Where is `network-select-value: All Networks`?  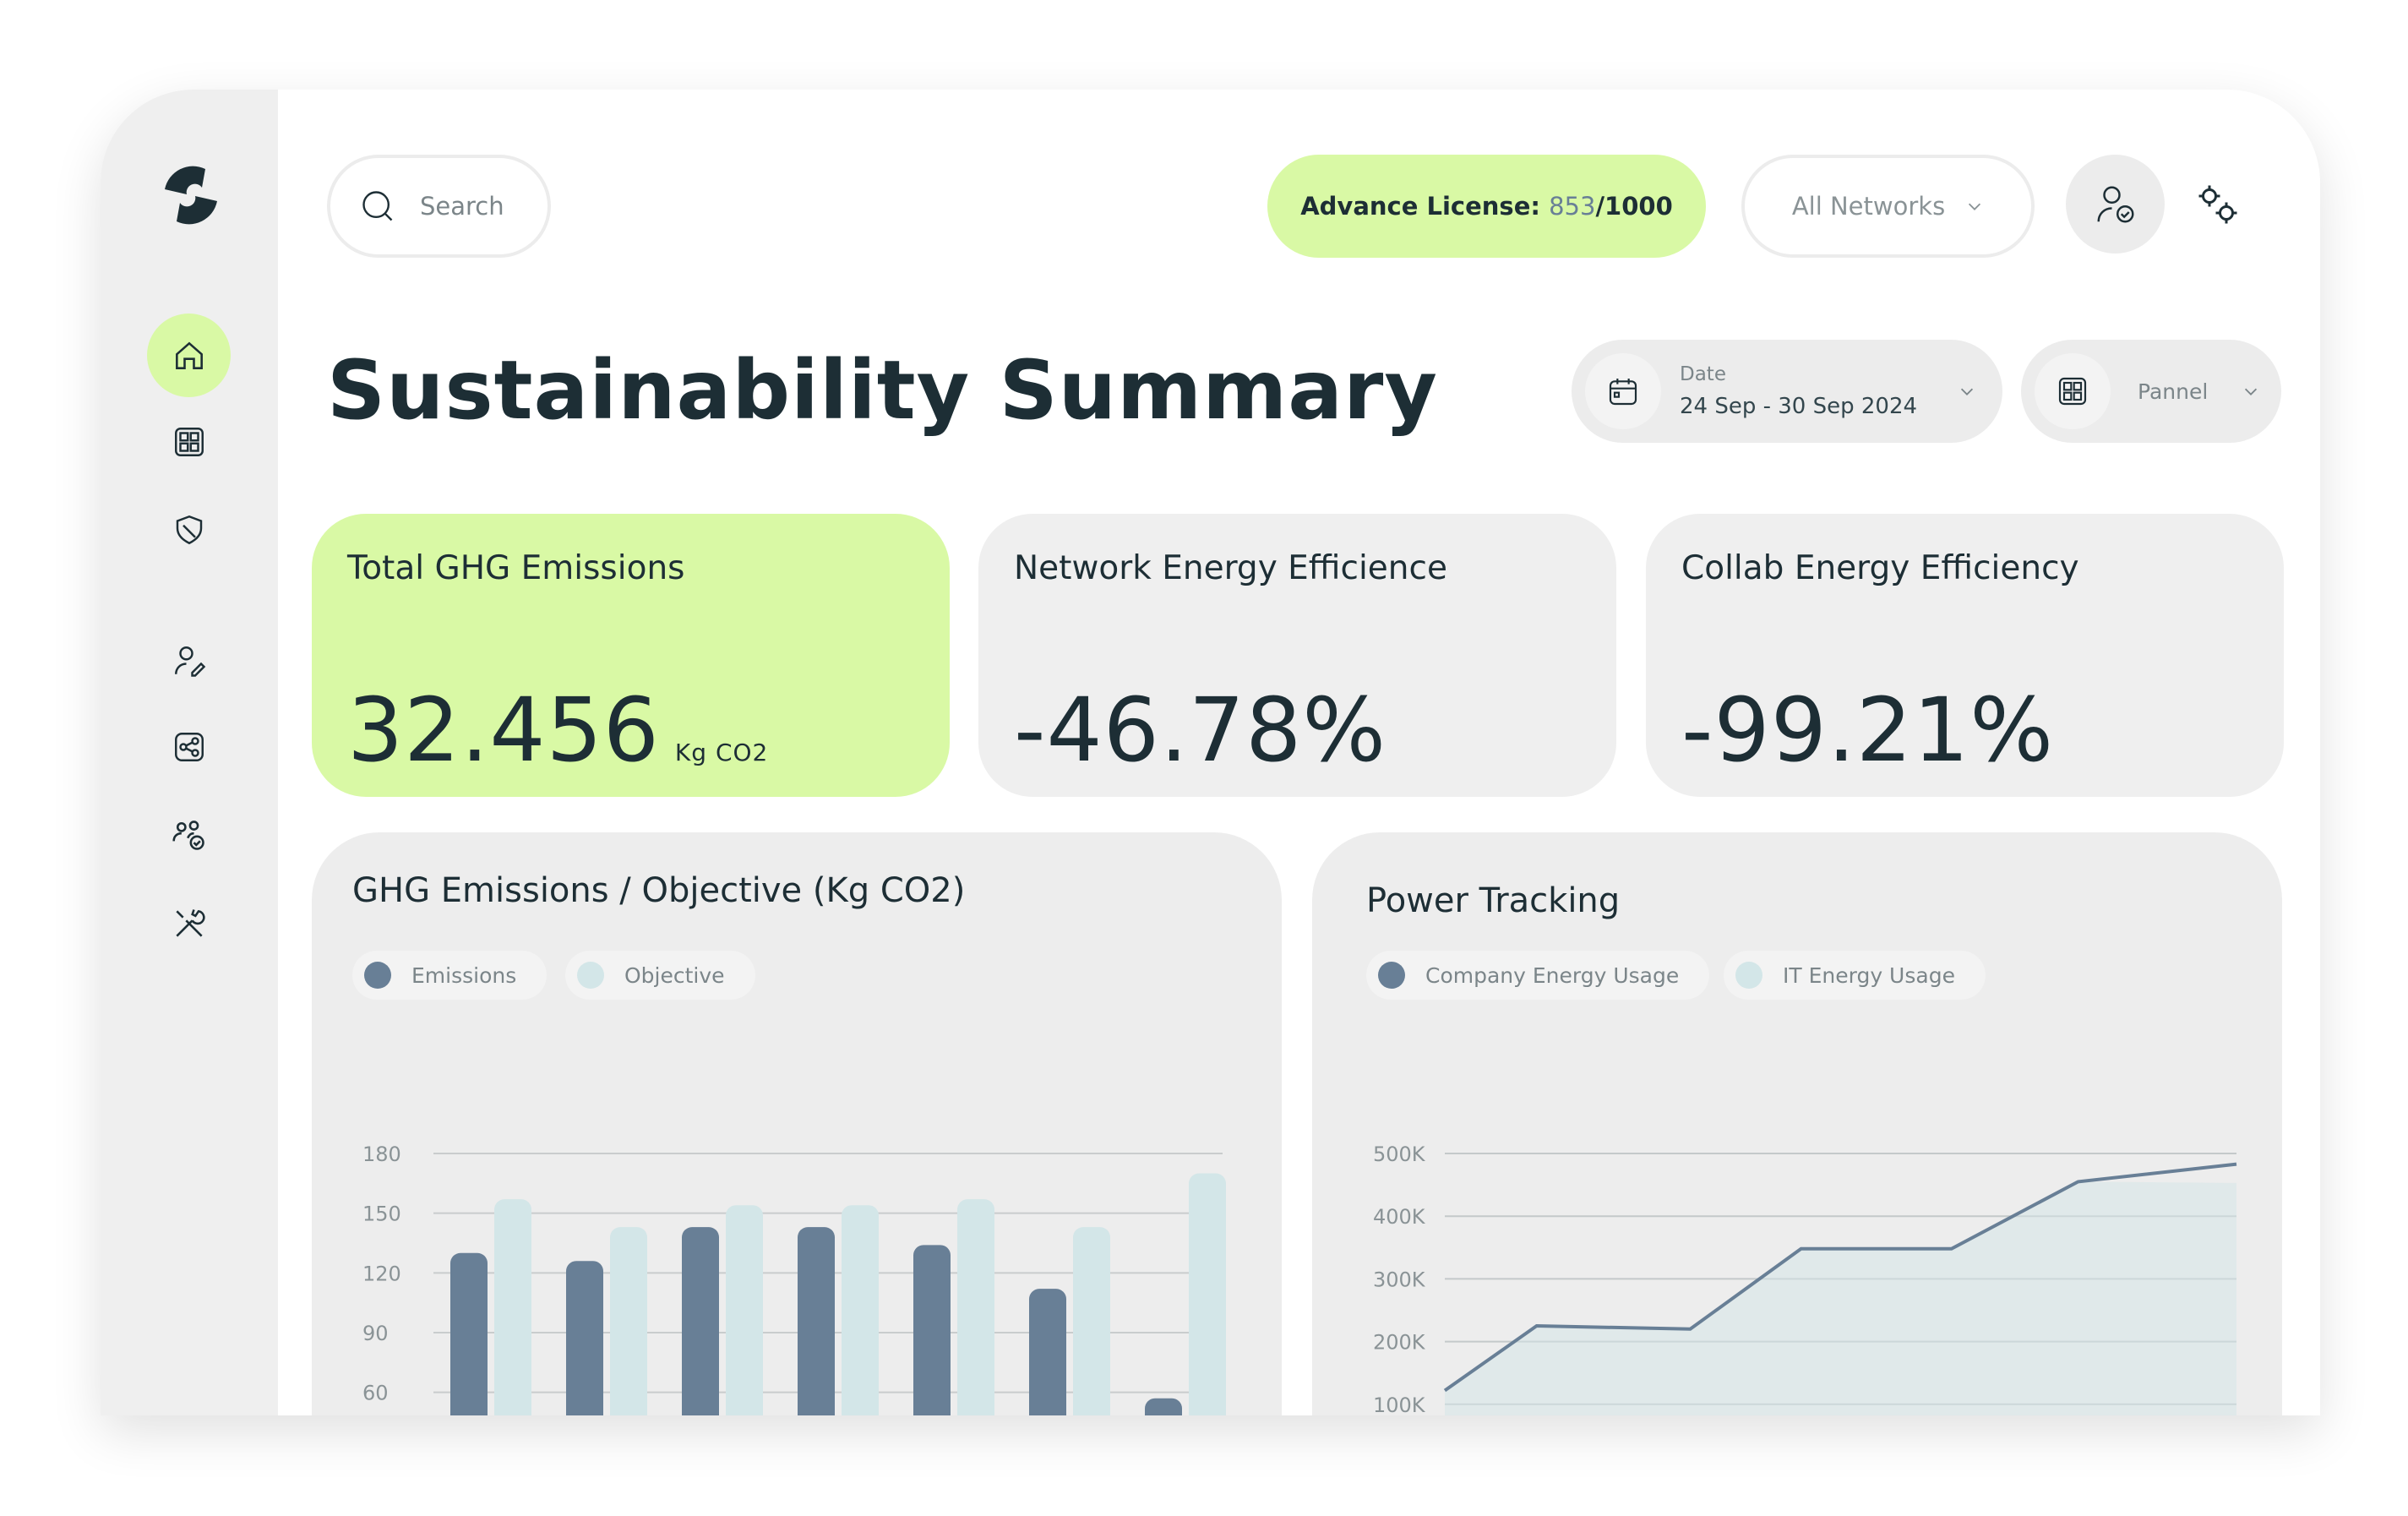 network-select-value: All Networks is located at coordinates (1868, 206).